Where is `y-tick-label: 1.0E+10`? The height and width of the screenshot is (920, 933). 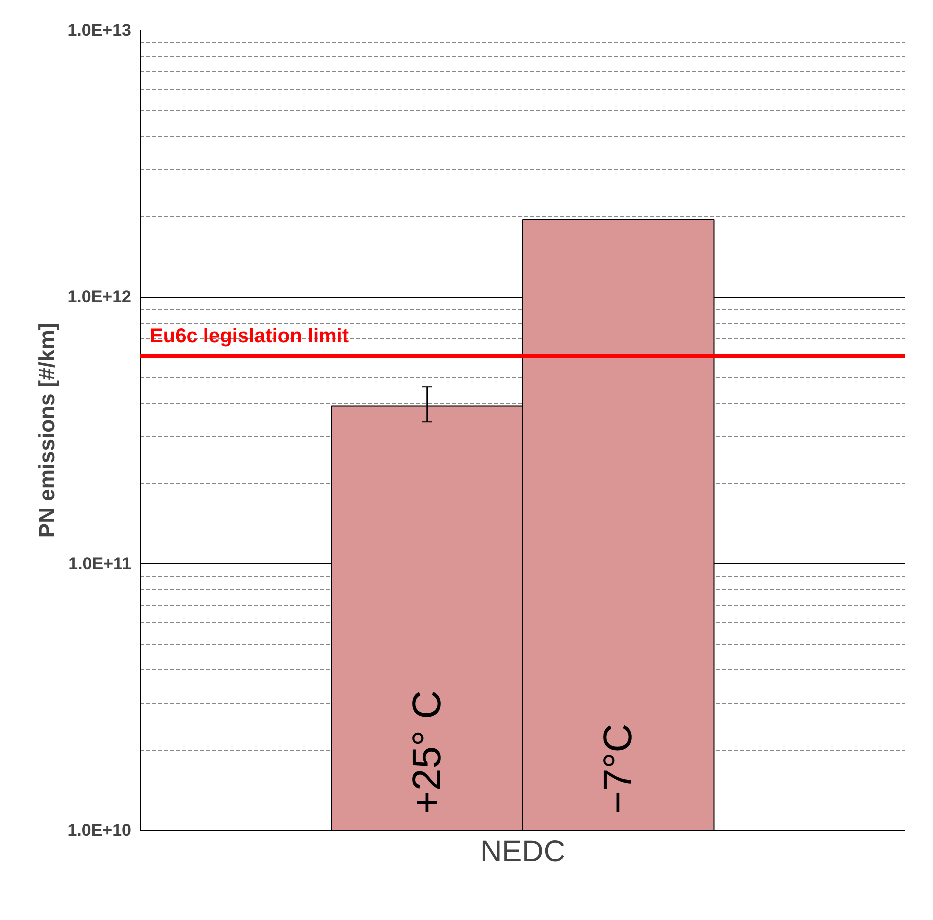
y-tick-label: 1.0E+10 is located at coordinates (100, 830).